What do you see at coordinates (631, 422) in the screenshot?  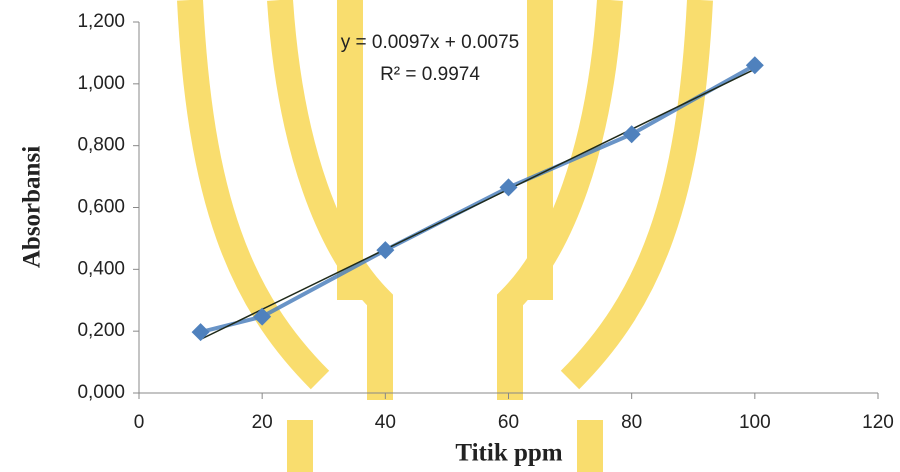 I see `x-tick-label: 80` at bounding box center [631, 422].